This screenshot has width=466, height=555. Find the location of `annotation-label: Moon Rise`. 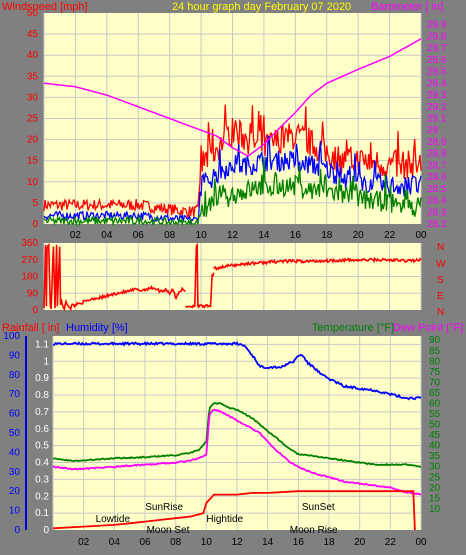

annotation-label: Moon Rise is located at coordinates (314, 530).